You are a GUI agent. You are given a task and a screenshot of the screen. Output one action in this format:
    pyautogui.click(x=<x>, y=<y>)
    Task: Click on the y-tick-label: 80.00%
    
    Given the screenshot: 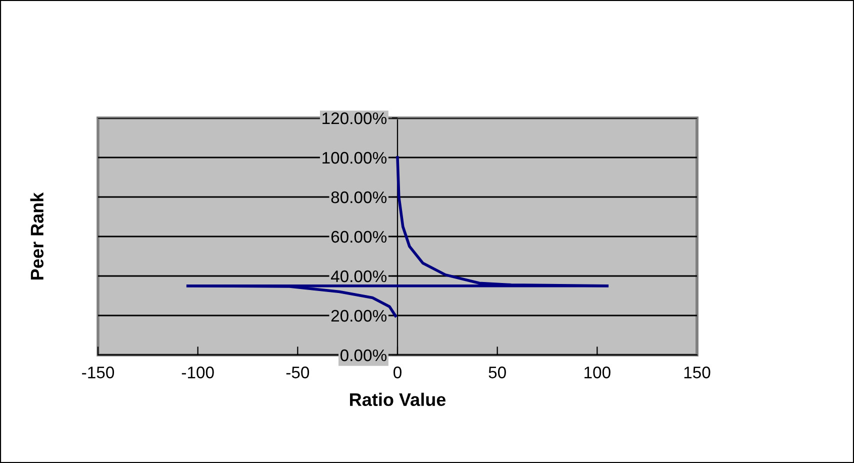 What is the action you would take?
    pyautogui.click(x=358, y=197)
    